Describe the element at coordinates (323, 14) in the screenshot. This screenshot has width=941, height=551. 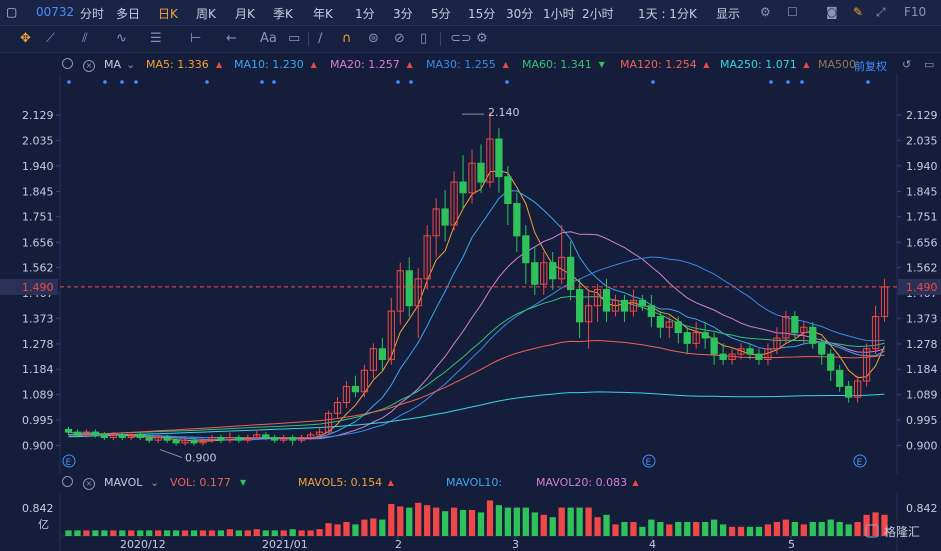
I see `period-tab-6: 年K` at that location.